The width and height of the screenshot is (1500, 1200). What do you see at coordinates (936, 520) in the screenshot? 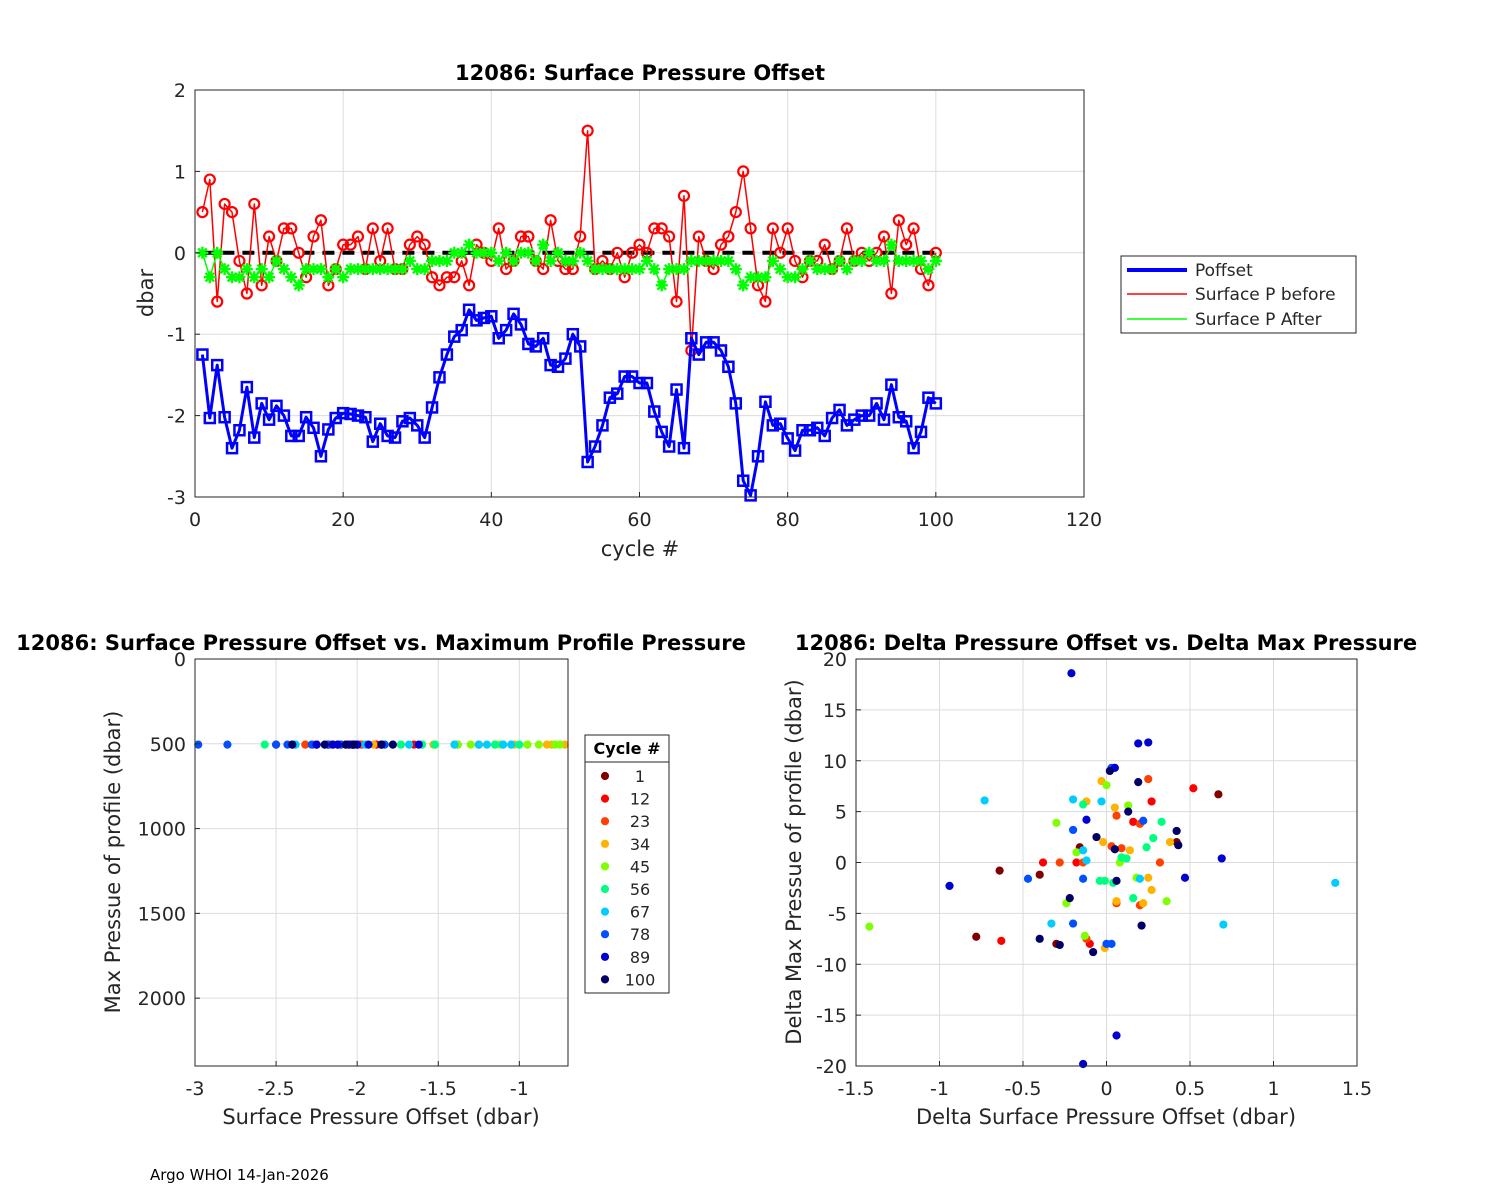
I see `timeseries-xtick-label: 100` at bounding box center [936, 520].